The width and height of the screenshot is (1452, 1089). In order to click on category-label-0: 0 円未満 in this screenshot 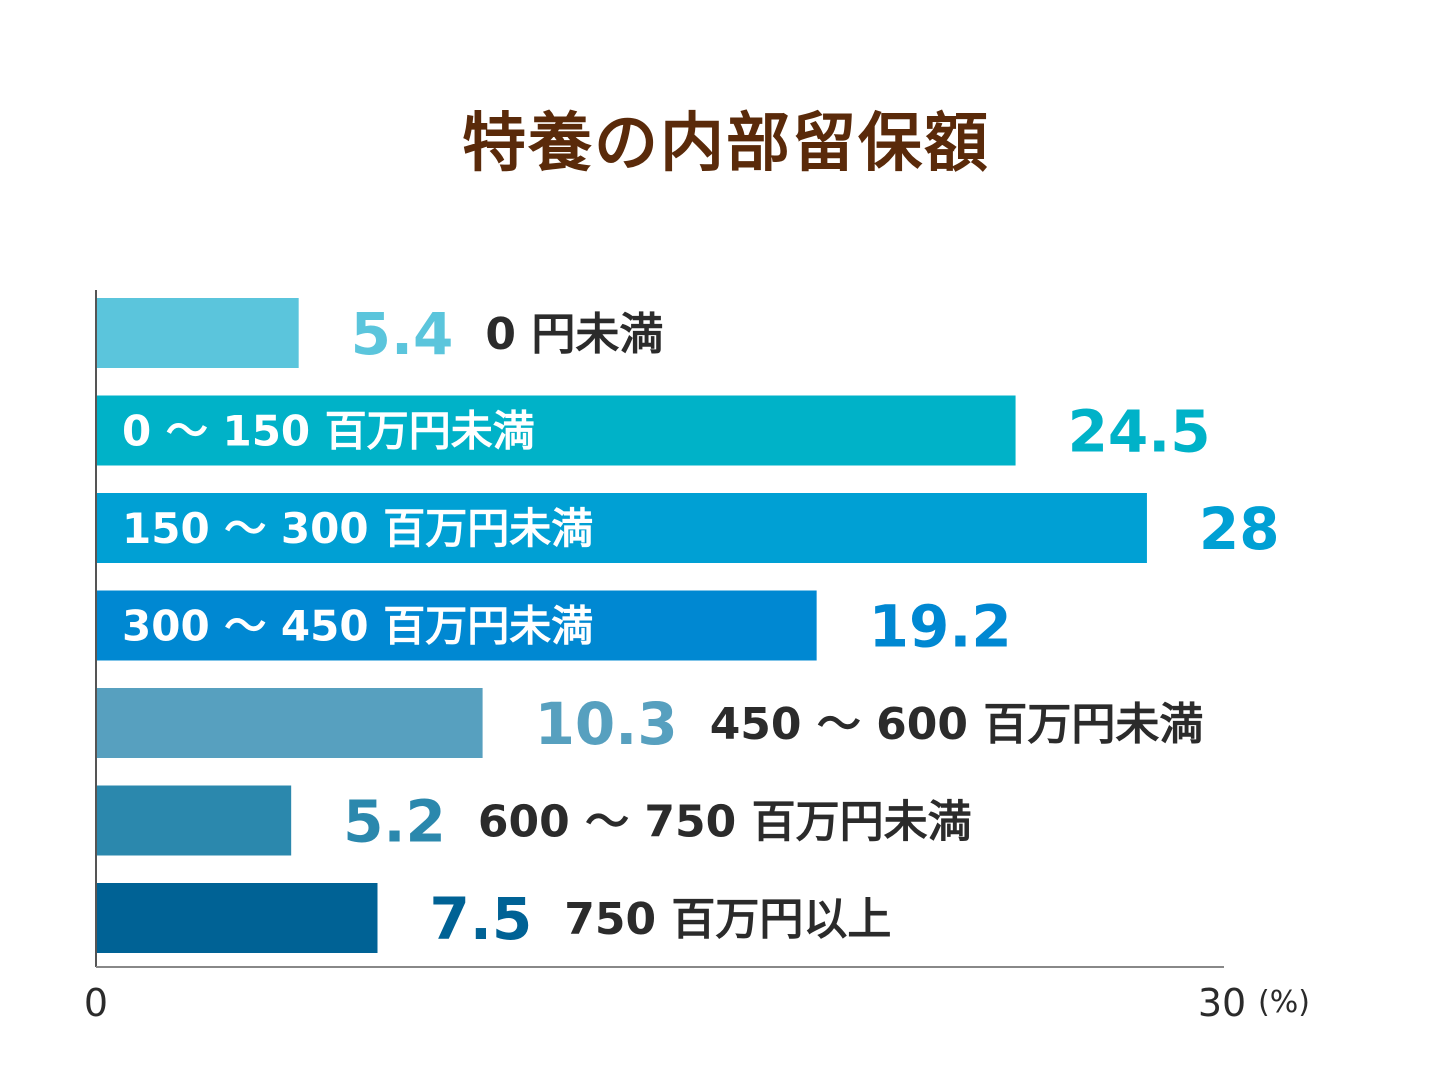, I will do `click(574, 334)`.